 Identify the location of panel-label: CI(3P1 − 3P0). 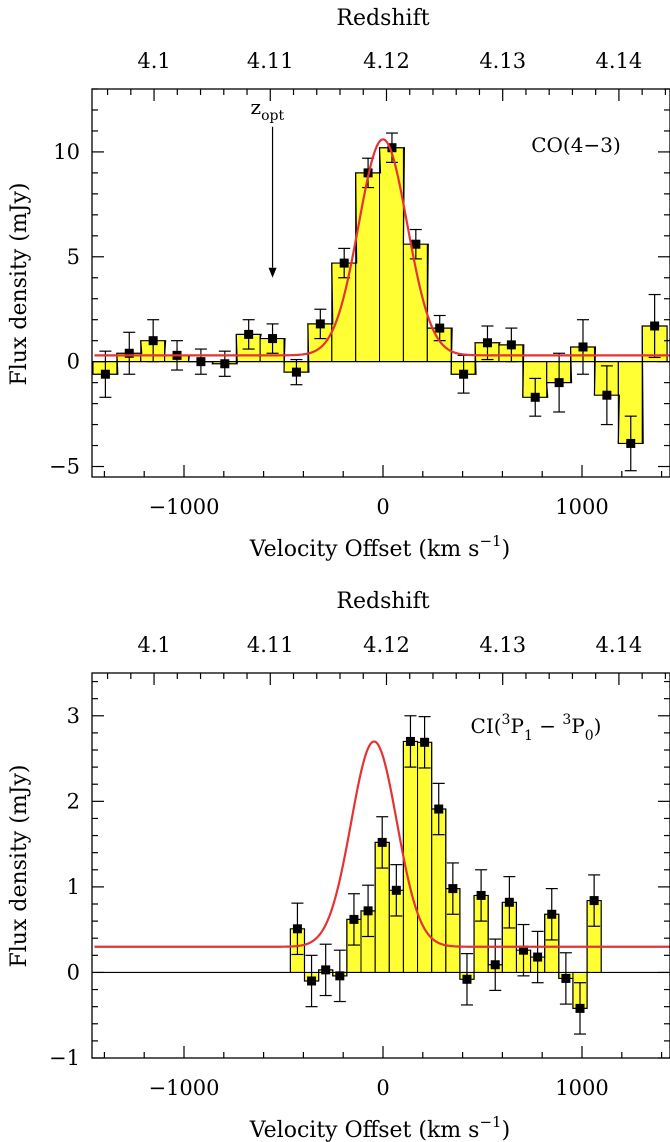
(536, 728).